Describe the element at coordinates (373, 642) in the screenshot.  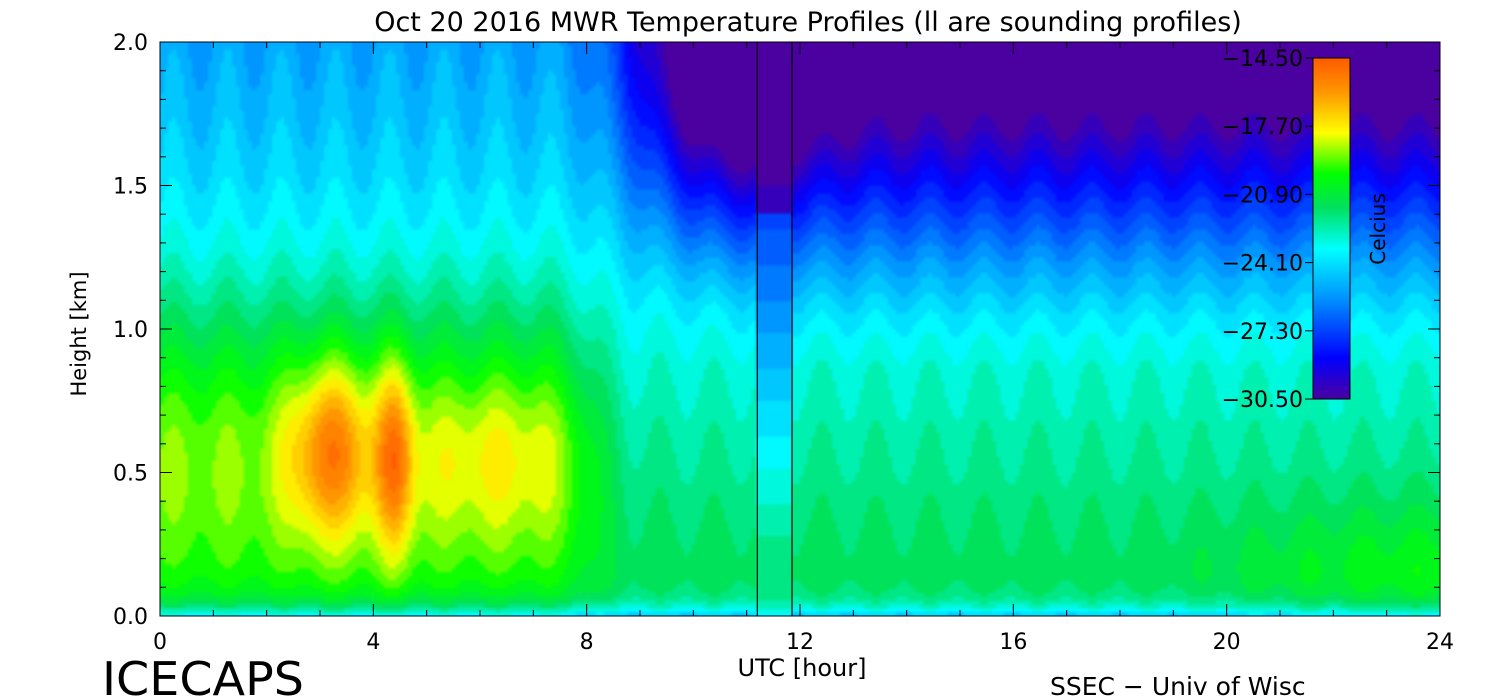
I see `x-tick-label: 4` at that location.